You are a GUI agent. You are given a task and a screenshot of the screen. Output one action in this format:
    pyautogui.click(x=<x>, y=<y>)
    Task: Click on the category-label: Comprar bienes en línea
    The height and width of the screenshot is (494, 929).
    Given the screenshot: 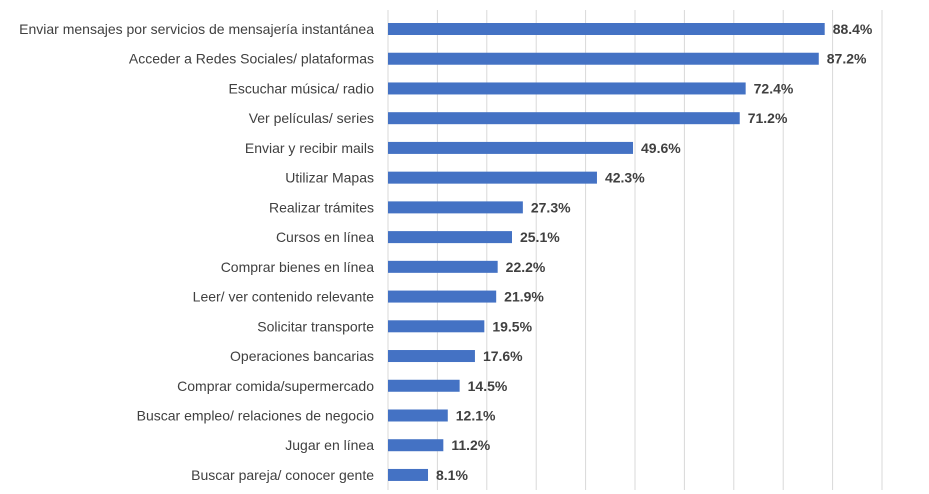 What is the action you would take?
    pyautogui.click(x=298, y=267)
    